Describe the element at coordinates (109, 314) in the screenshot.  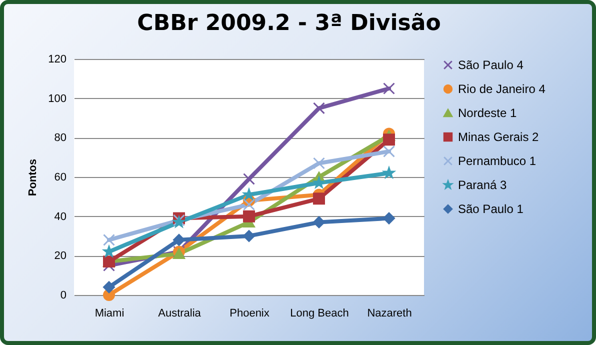
I see `x-tick-label: Miami` at that location.